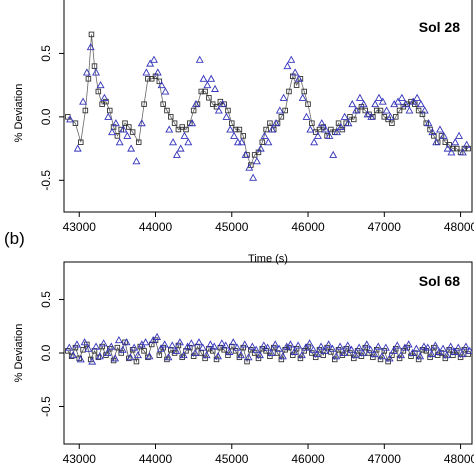 The height and width of the screenshot is (474, 474). I want to click on x-tick-label: 46000, so click(308, 227).